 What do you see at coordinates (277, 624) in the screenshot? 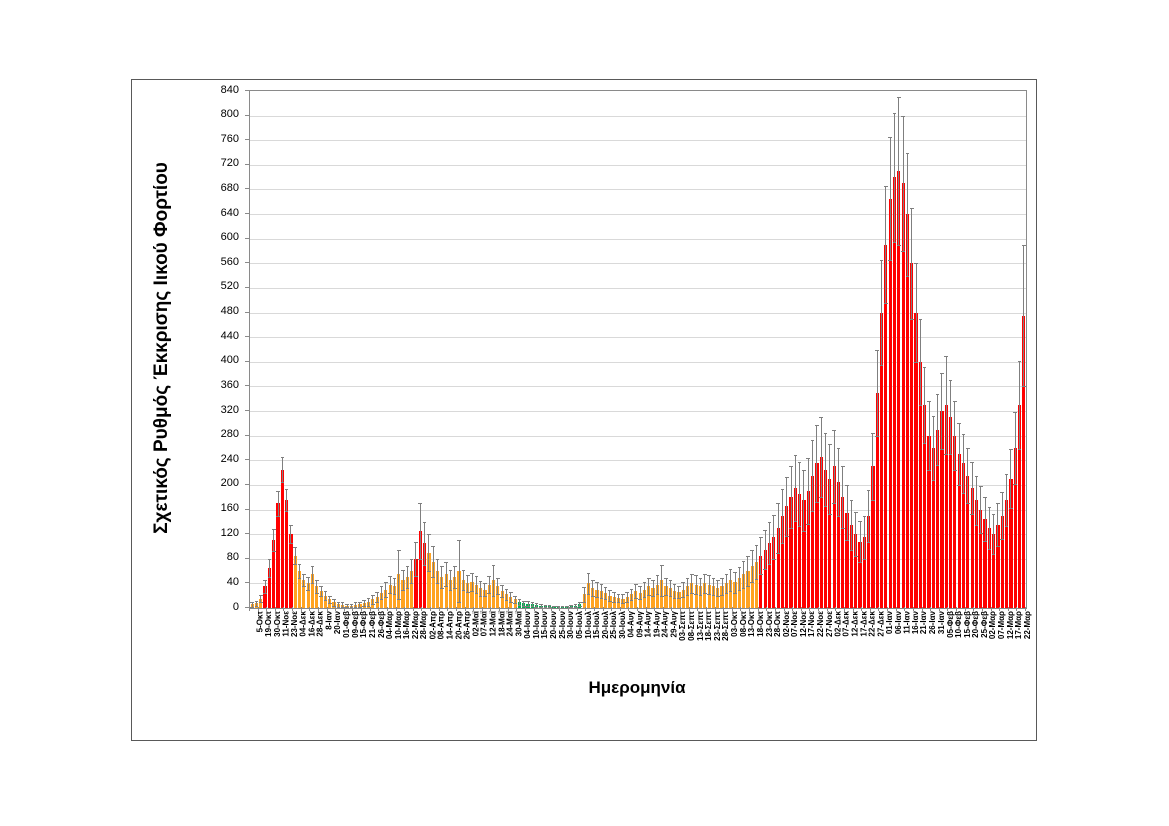
I see `x-tick-label-text: 30-Οκτ` at bounding box center [277, 624].